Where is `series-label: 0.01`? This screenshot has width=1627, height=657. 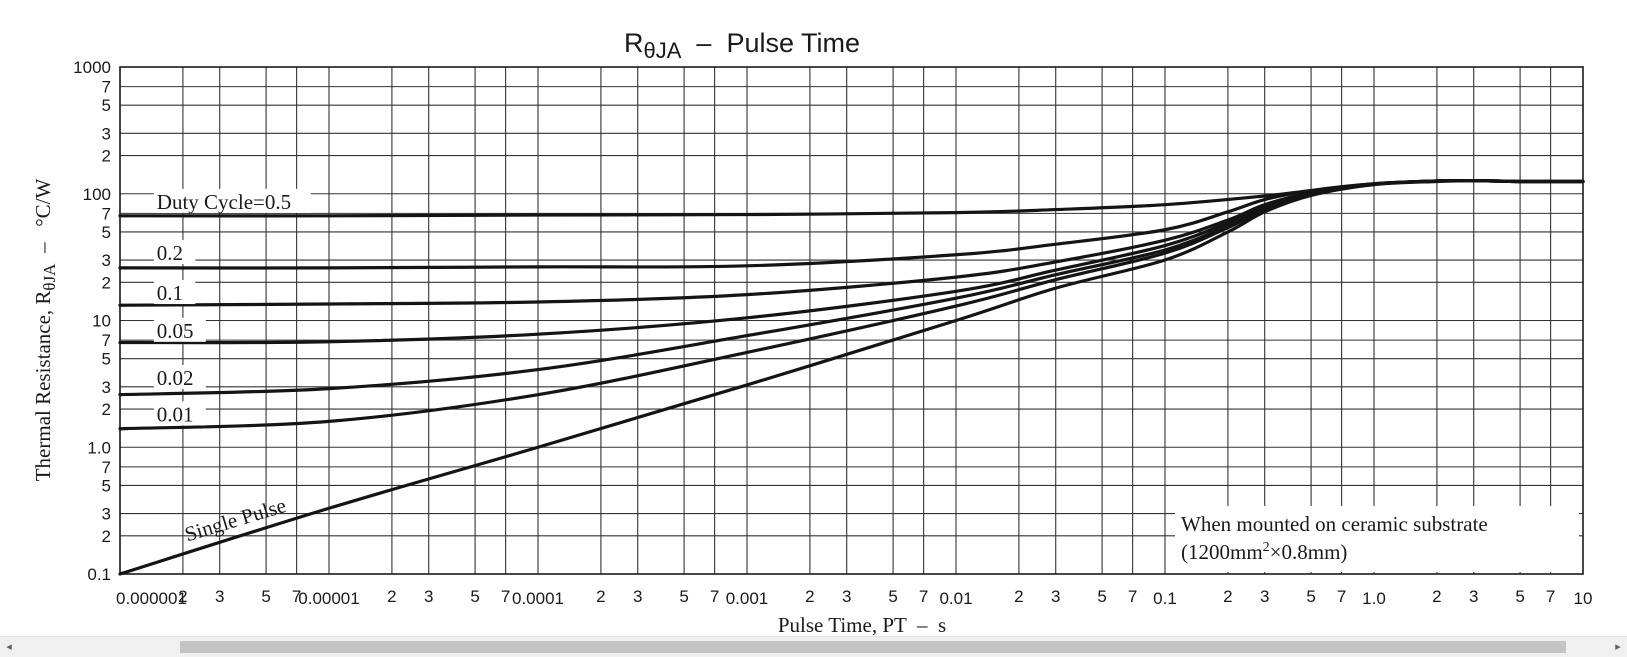
series-label: 0.01 is located at coordinates (175, 414).